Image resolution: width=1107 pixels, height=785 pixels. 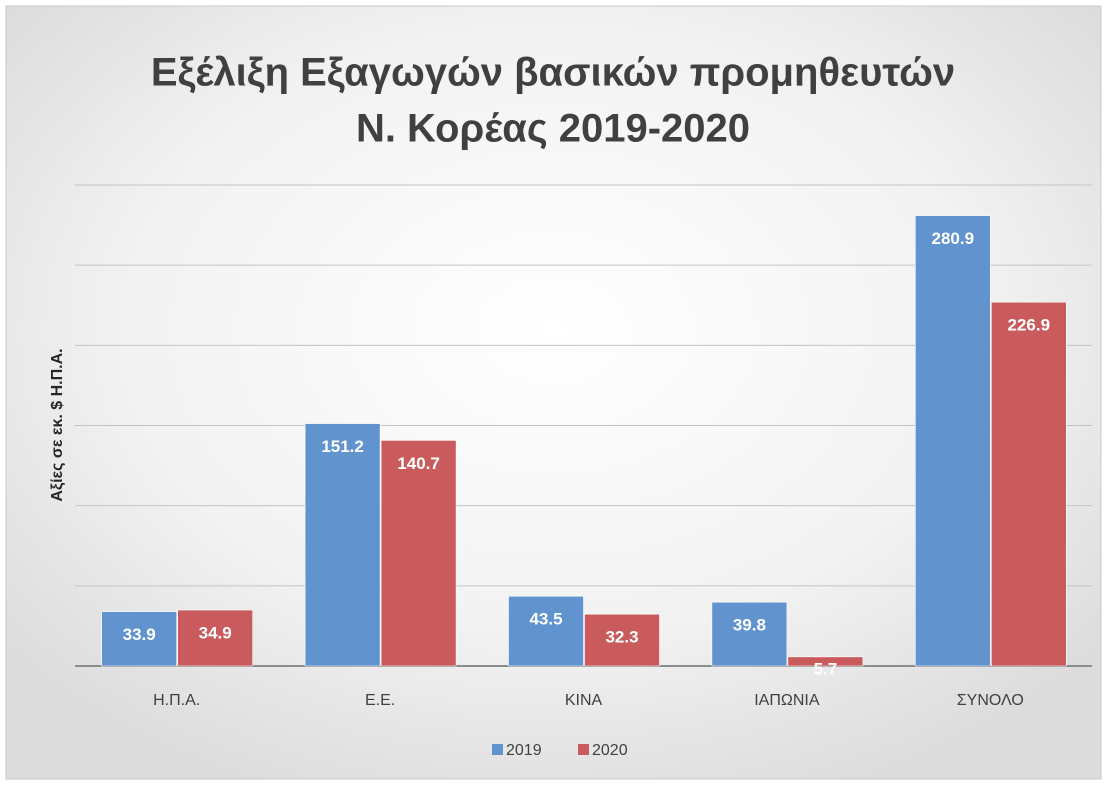 I want to click on y-axis-label: Αξίες σε εκ. $ Η.Π.Α., so click(x=57, y=424).